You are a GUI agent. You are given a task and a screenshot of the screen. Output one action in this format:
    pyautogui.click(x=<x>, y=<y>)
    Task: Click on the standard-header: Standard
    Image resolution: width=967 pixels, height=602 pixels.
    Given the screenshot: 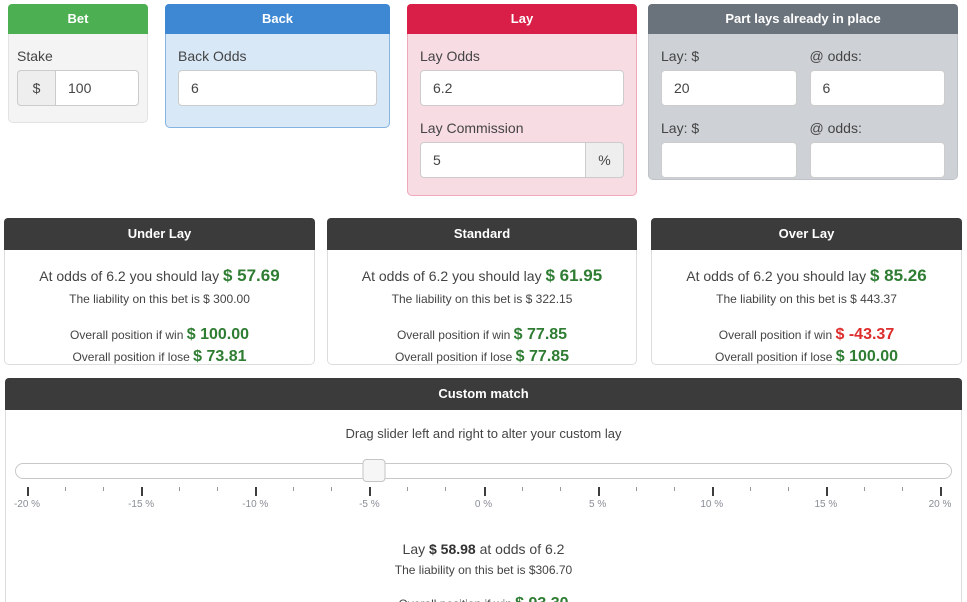 What is the action you would take?
    pyautogui.click(x=482, y=234)
    